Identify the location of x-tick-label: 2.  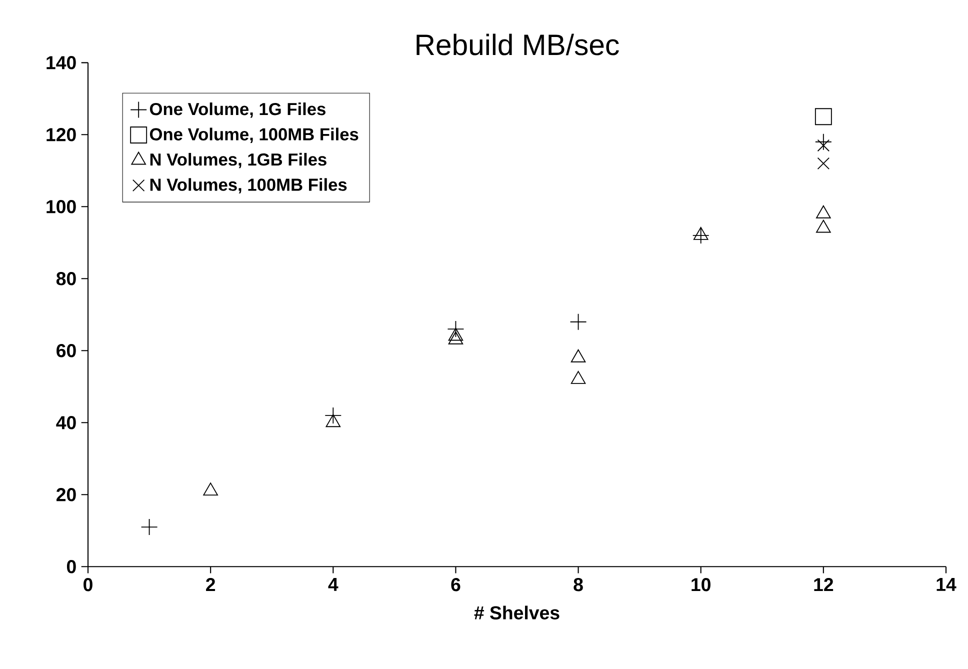
(211, 584).